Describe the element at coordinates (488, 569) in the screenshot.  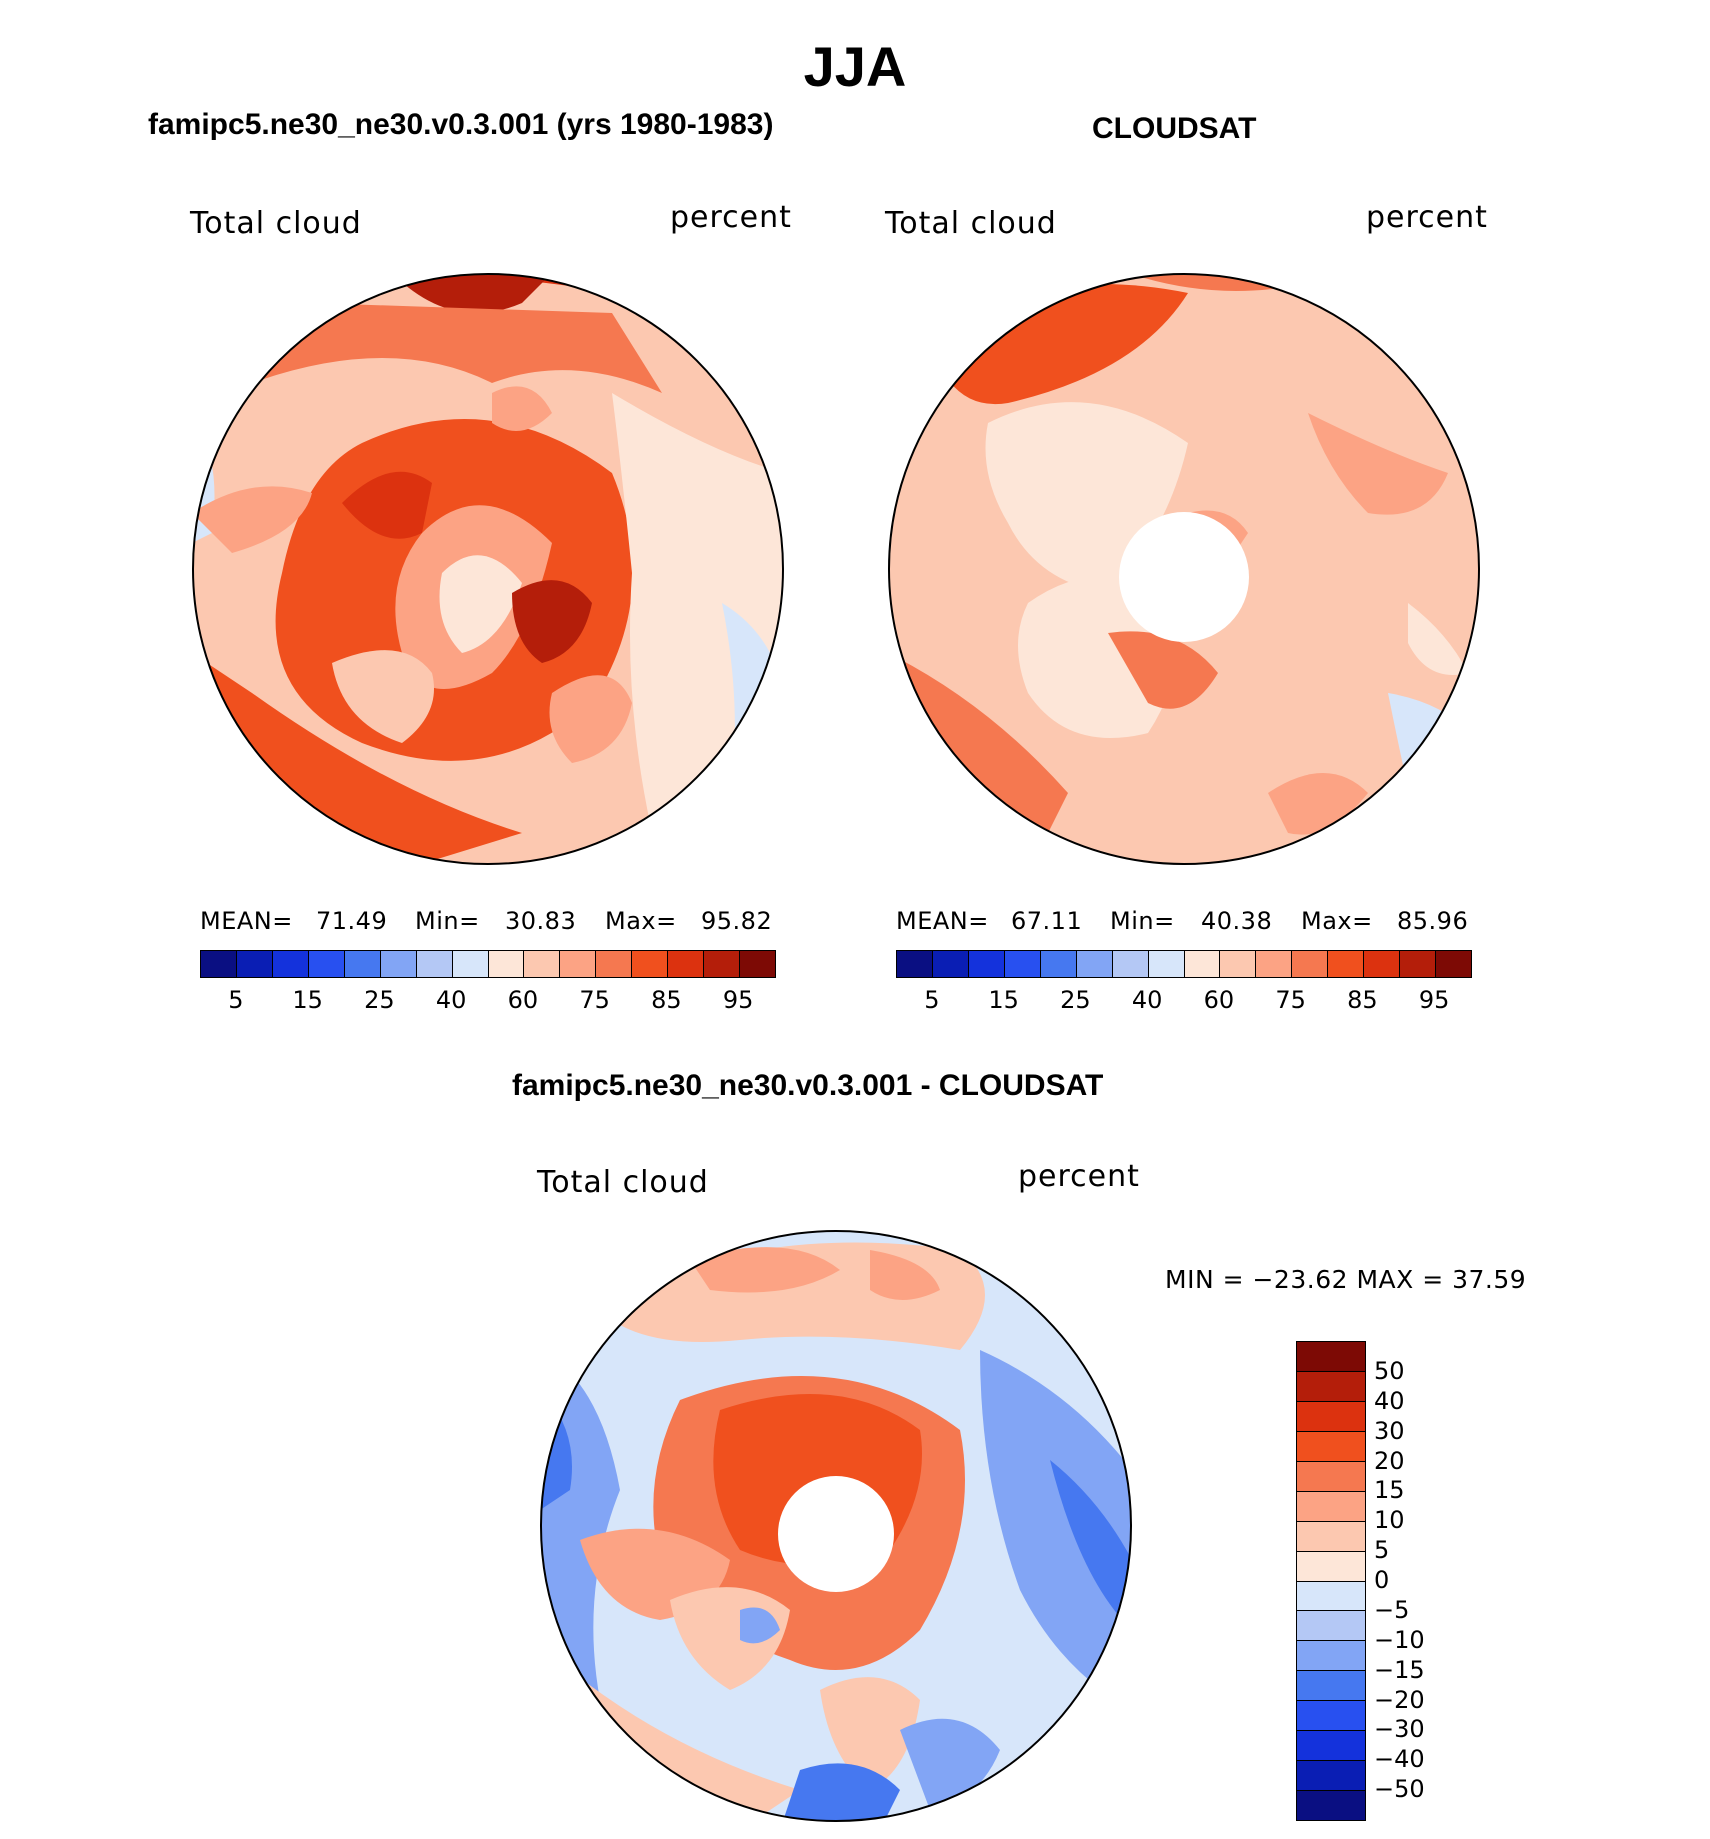
I see `left-polar-map` at that location.